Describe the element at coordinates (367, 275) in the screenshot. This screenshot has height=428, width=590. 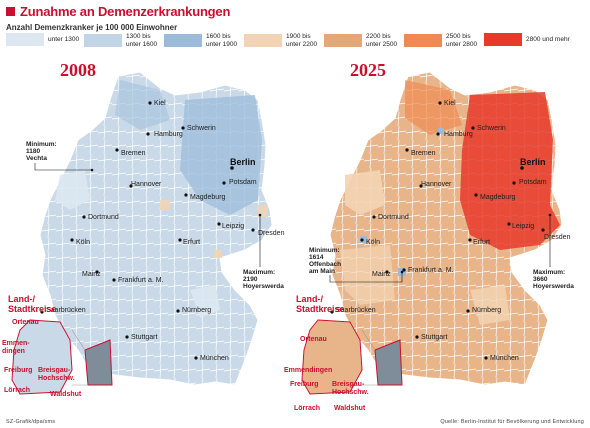
I see `rhine-region-2025` at that location.